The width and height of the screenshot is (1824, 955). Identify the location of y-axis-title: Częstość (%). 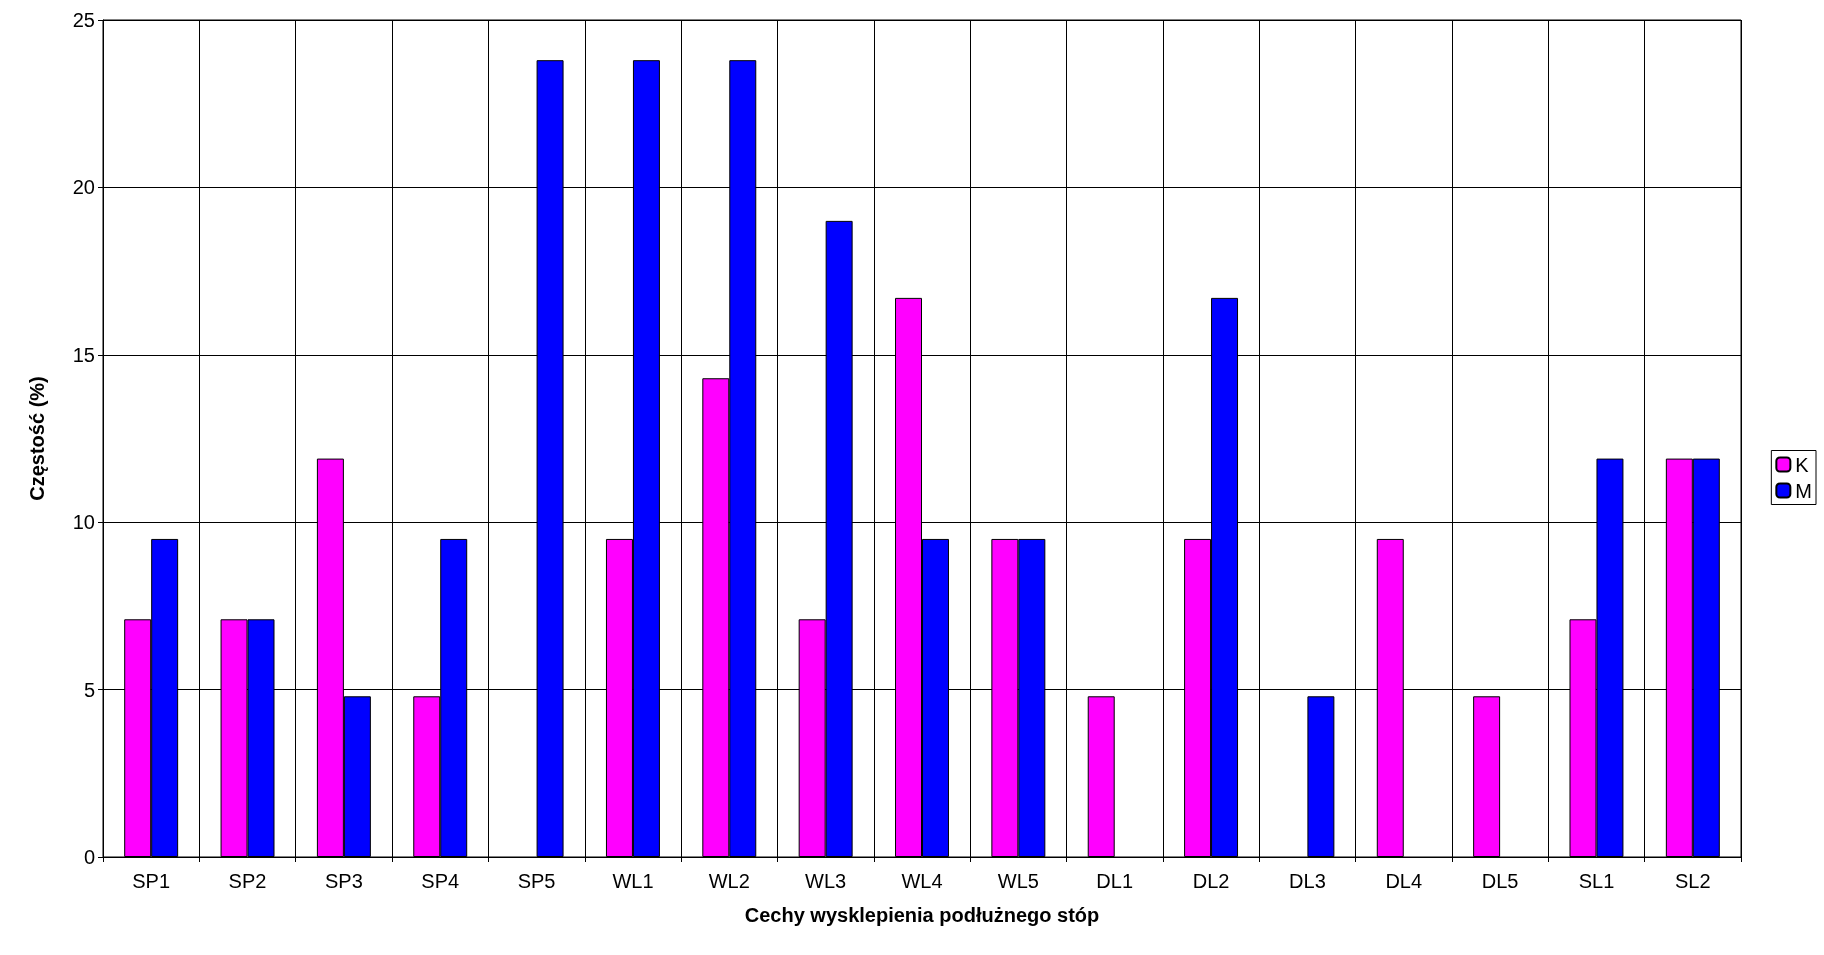
(37, 438).